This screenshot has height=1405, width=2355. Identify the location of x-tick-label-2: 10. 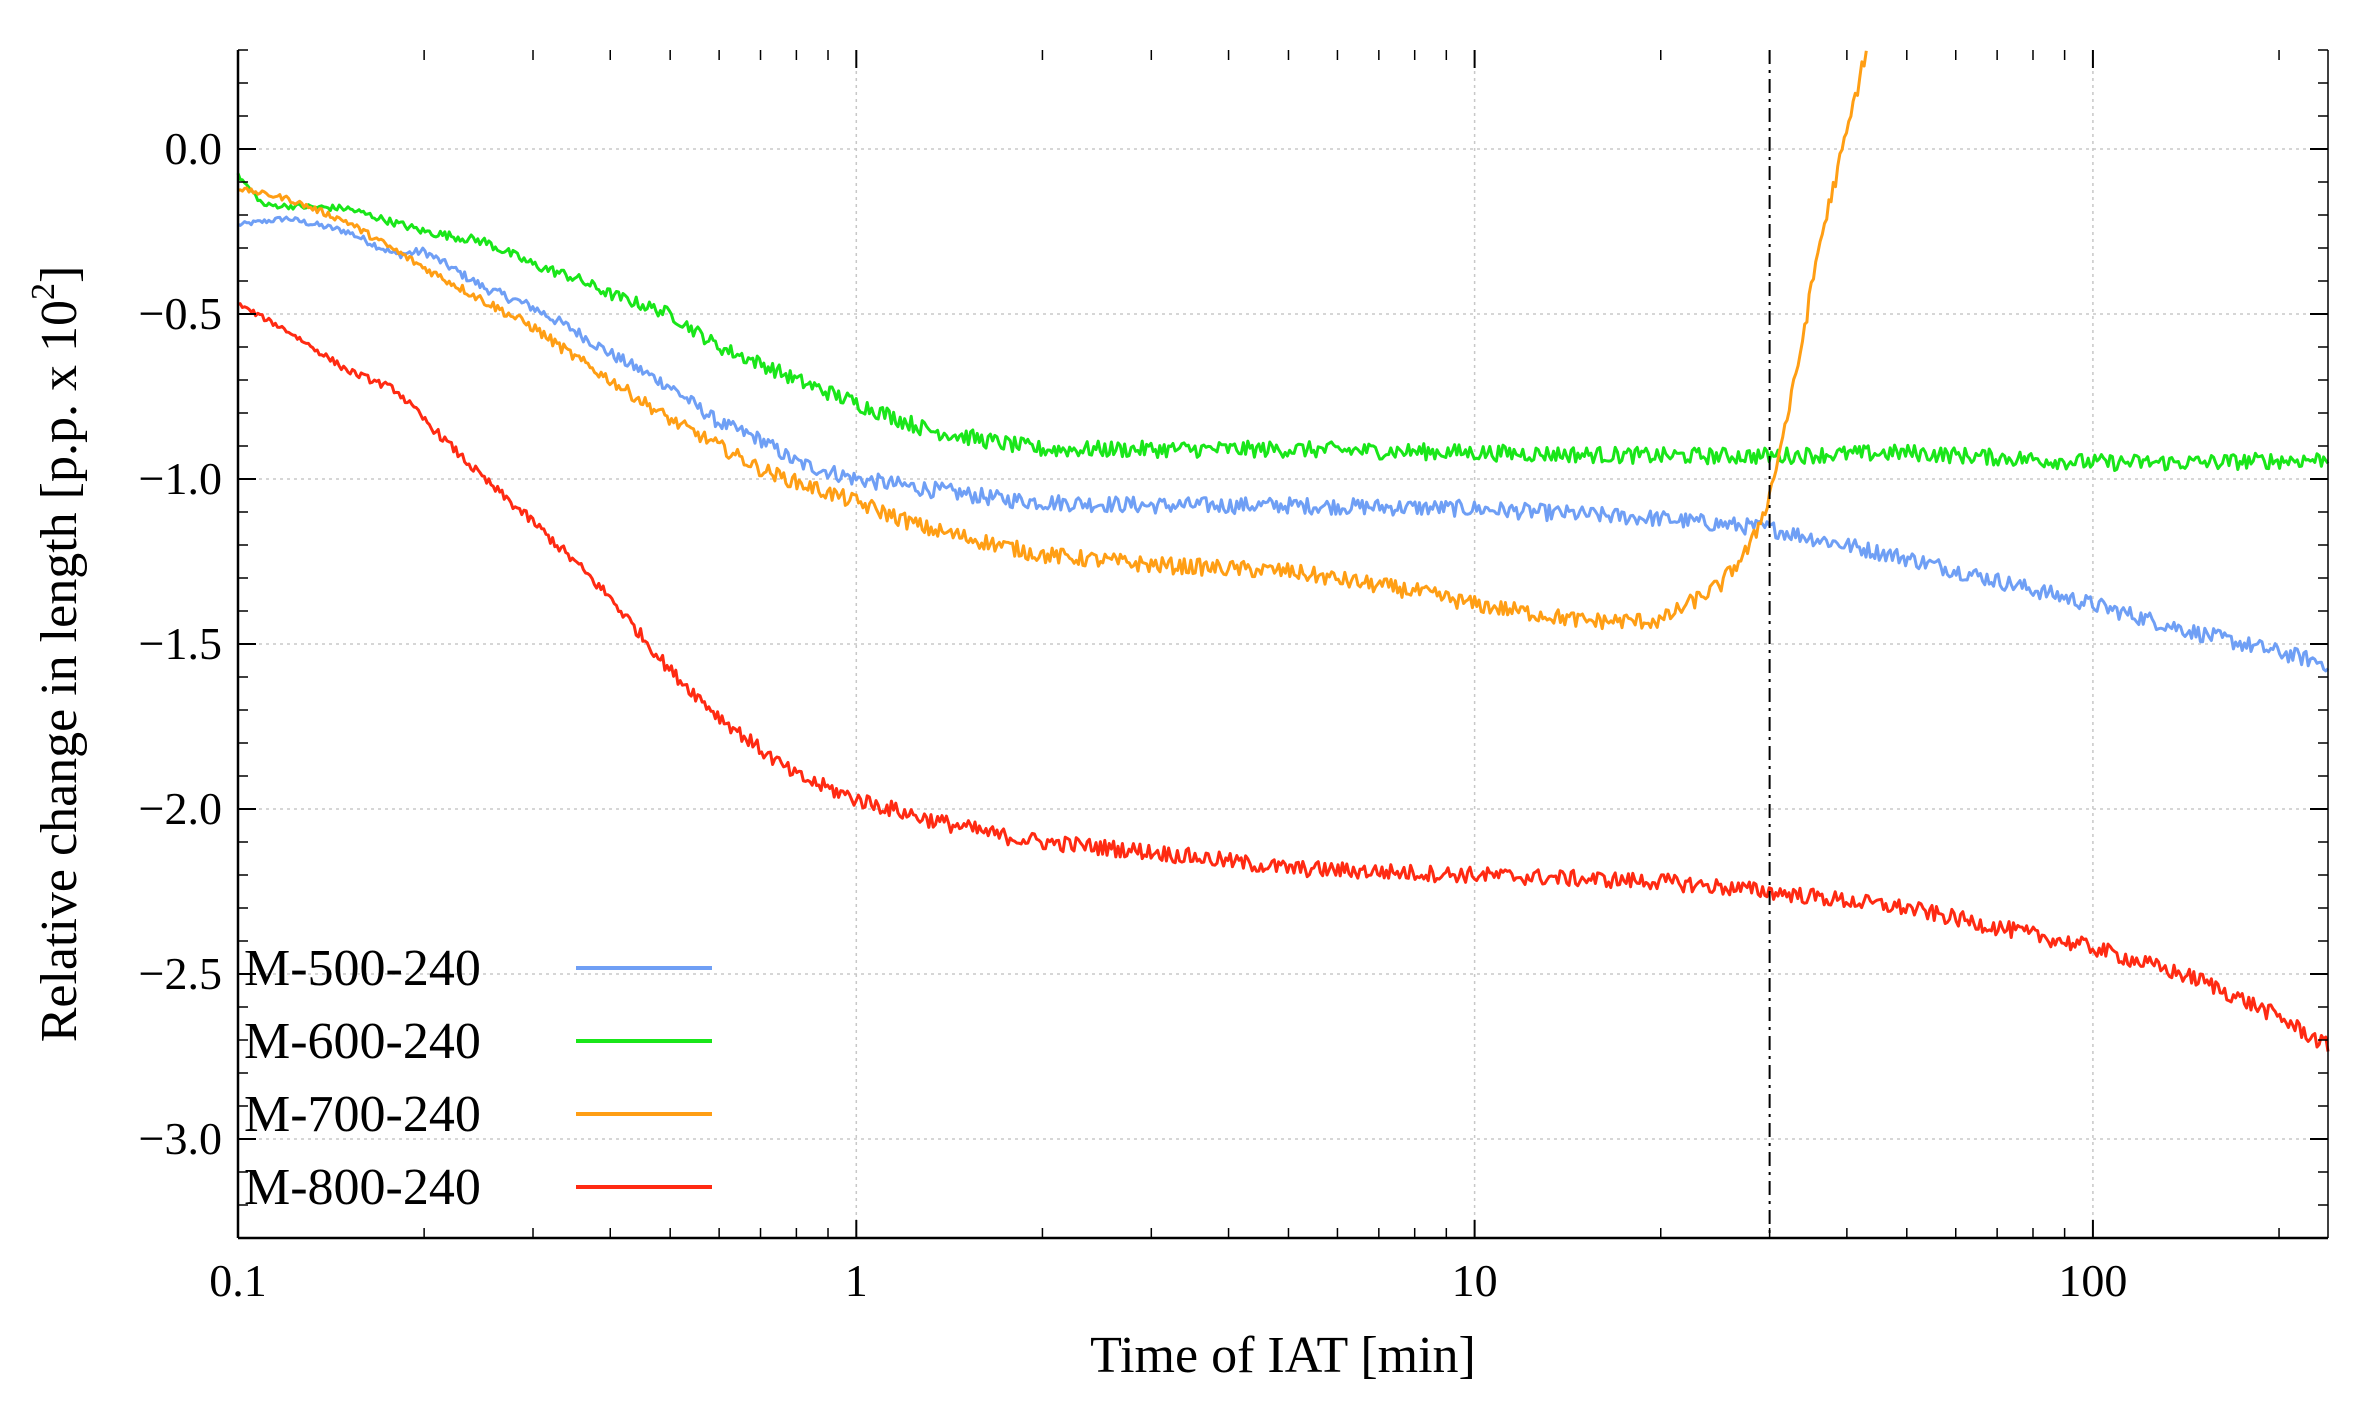
(1475, 1280).